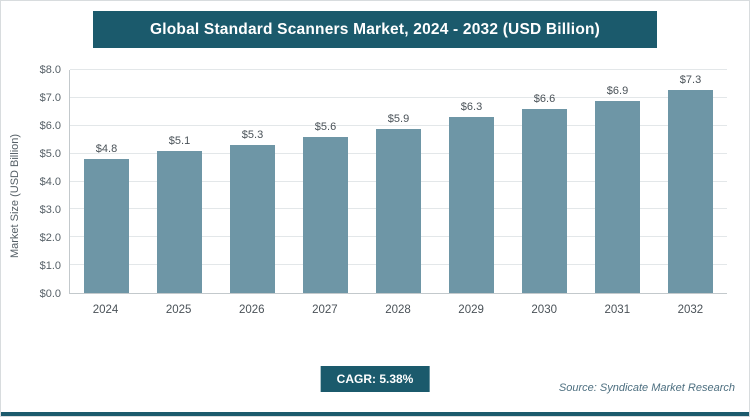 This screenshot has width=750, height=417. I want to click on bar-value-label: $6.9, so click(617, 90).